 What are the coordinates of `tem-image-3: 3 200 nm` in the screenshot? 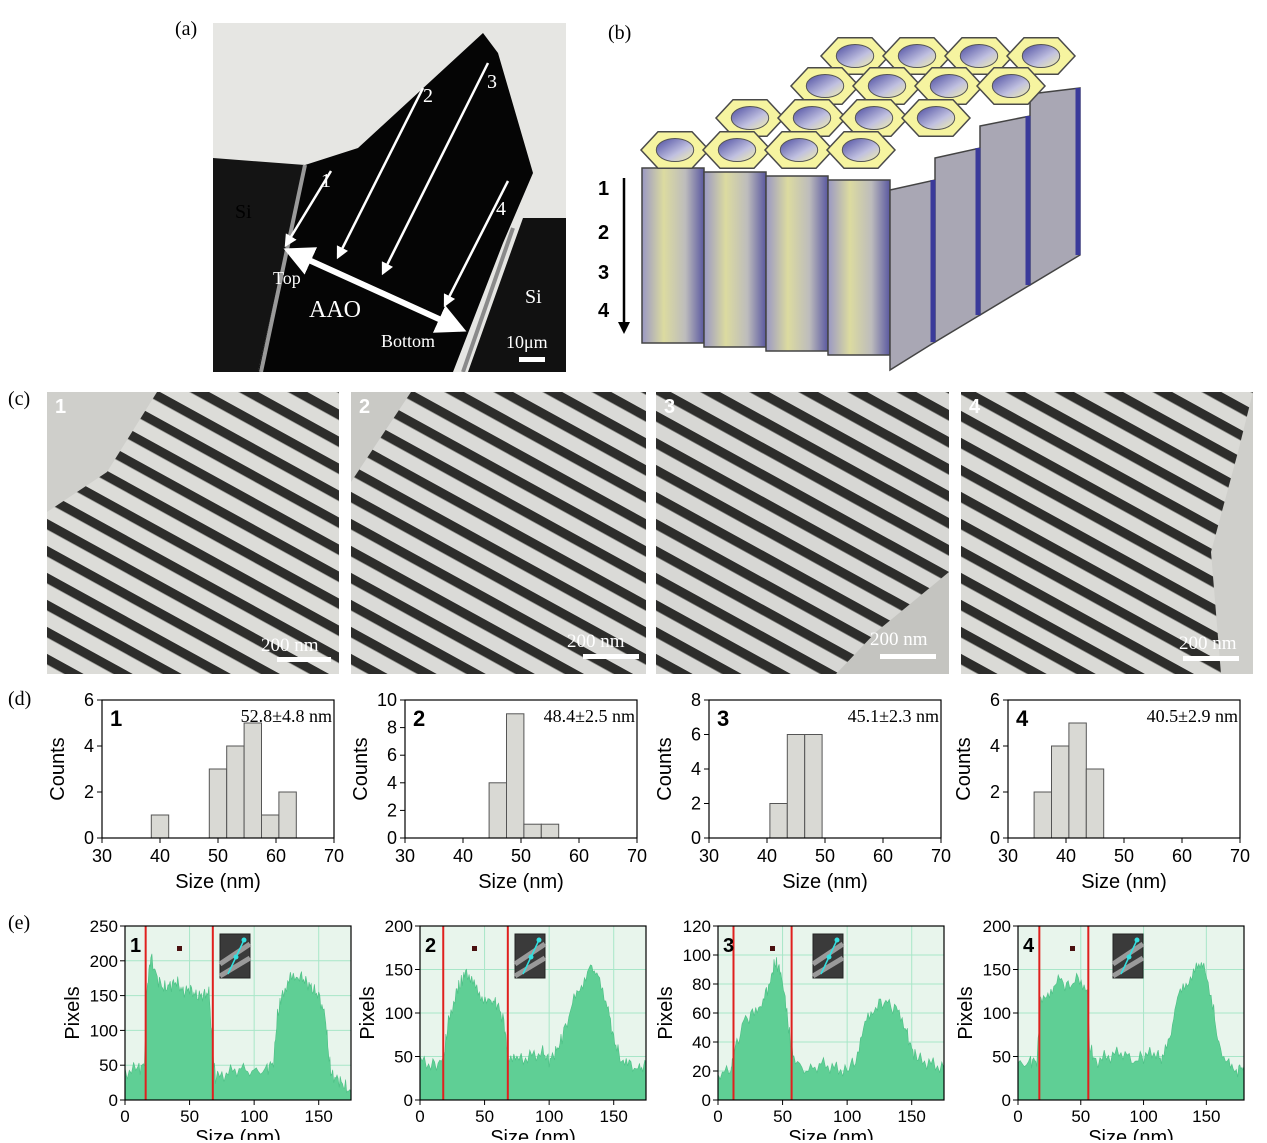 It's located at (802, 533).